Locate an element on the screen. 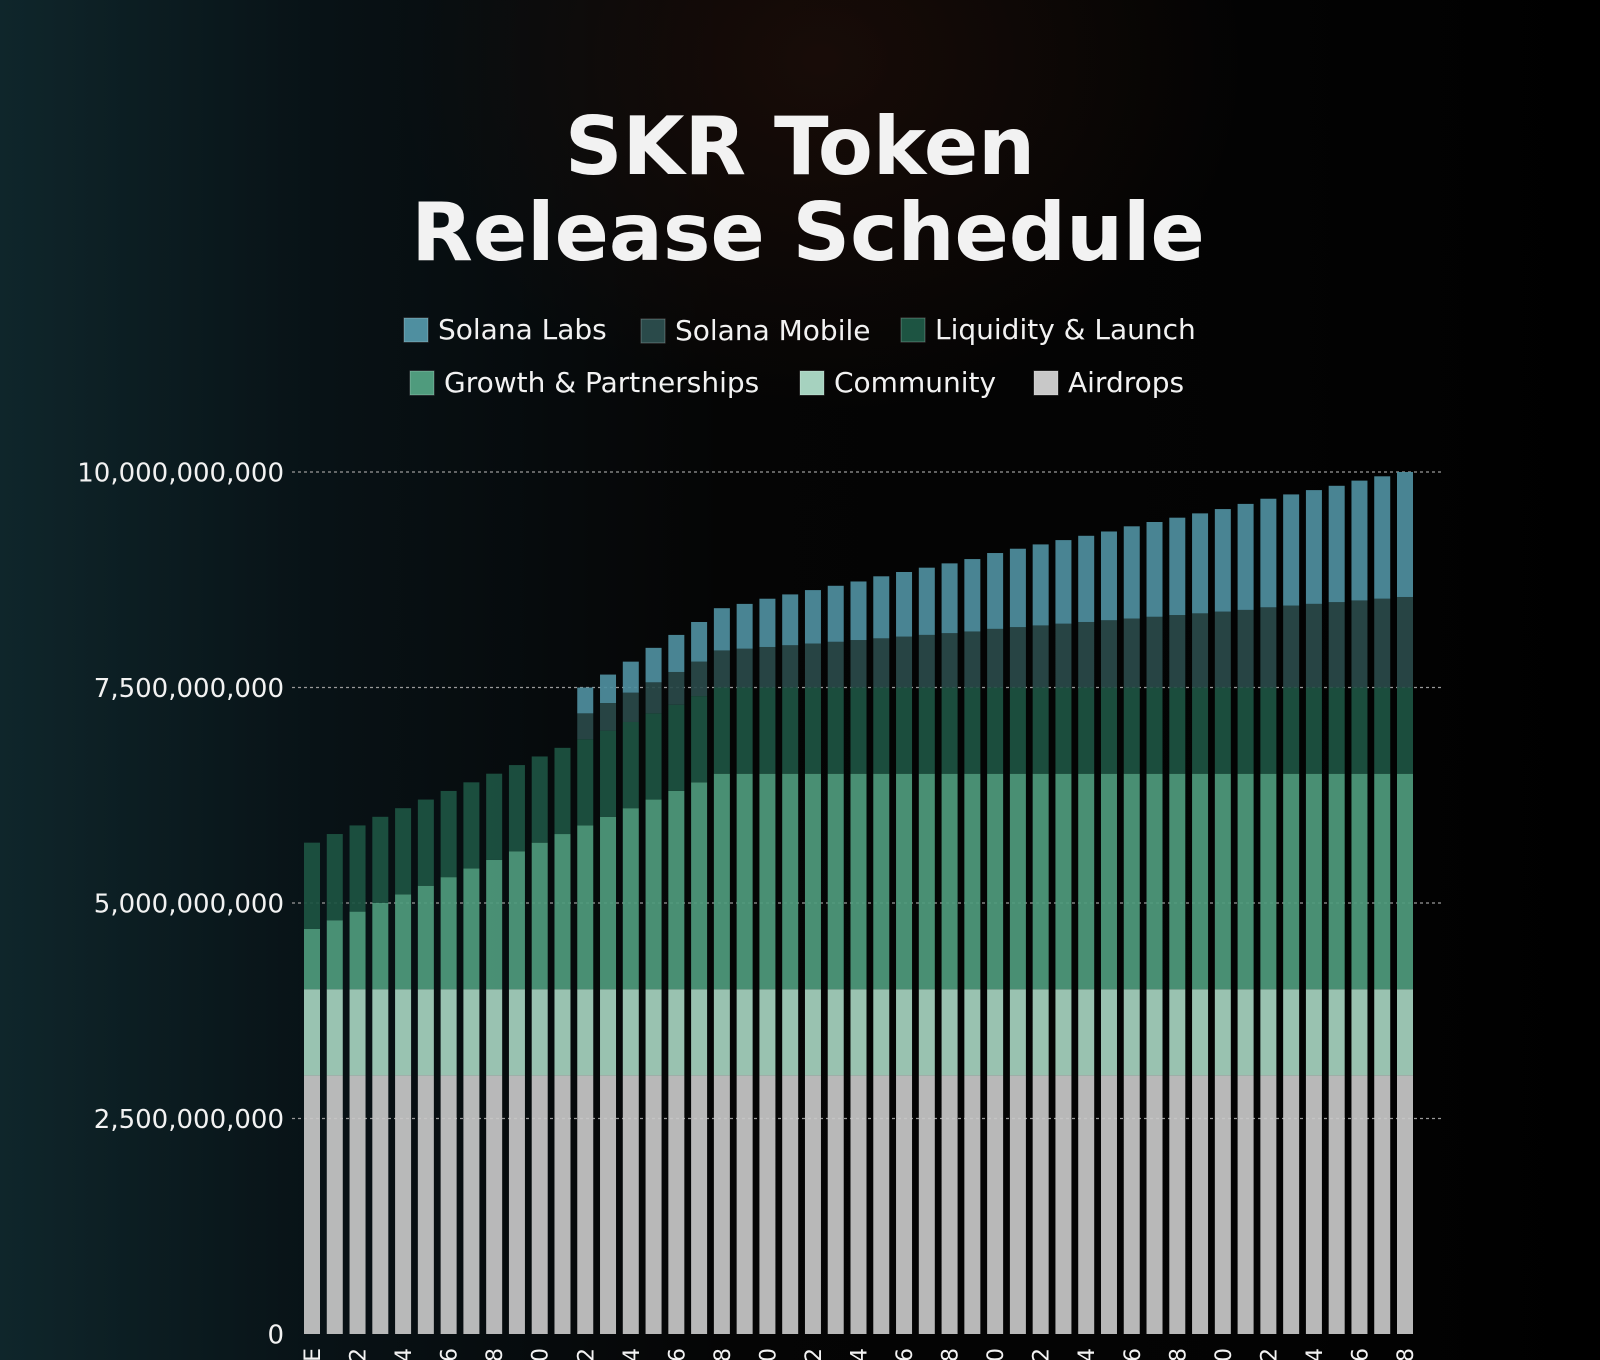  y-tick-label: 5,000,000,000 is located at coordinates (189, 905).